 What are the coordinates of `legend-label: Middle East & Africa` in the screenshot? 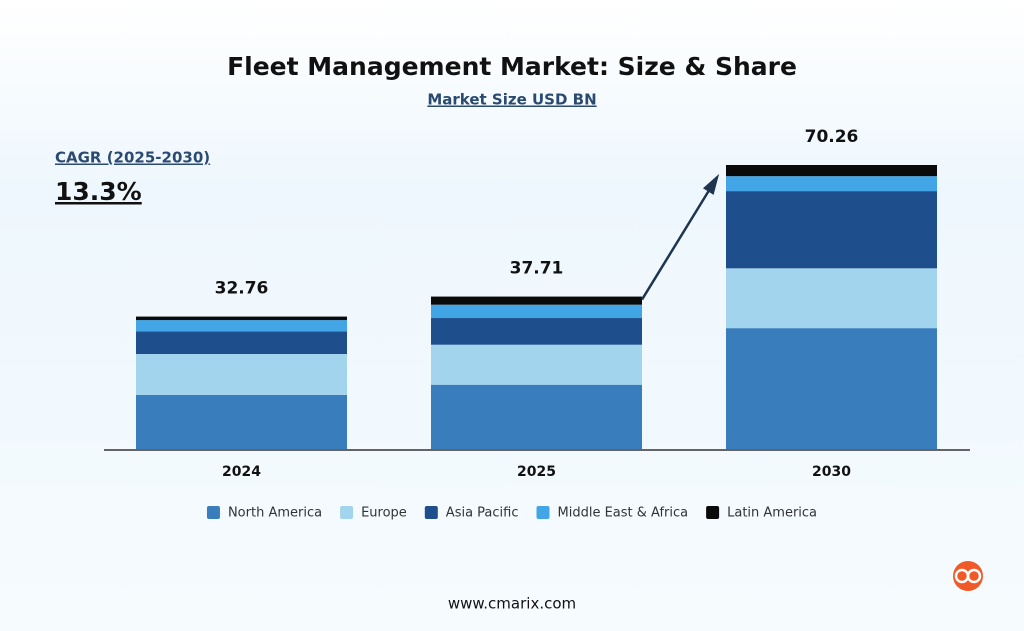 It's located at (623, 513).